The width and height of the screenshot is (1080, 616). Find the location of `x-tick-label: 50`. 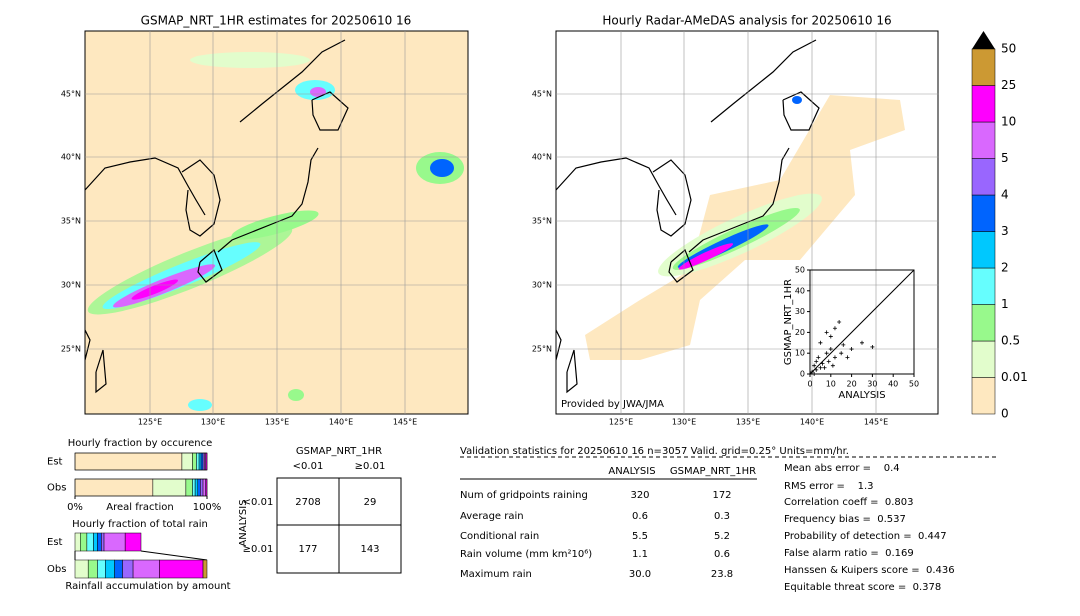

x-tick-label: 50 is located at coordinates (914, 384).